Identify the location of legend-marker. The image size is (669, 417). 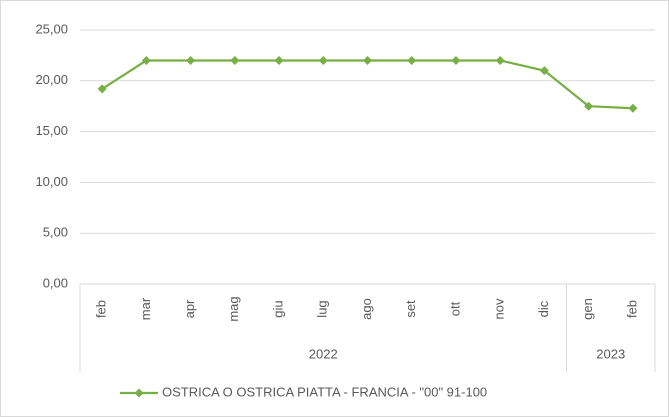
(139, 393).